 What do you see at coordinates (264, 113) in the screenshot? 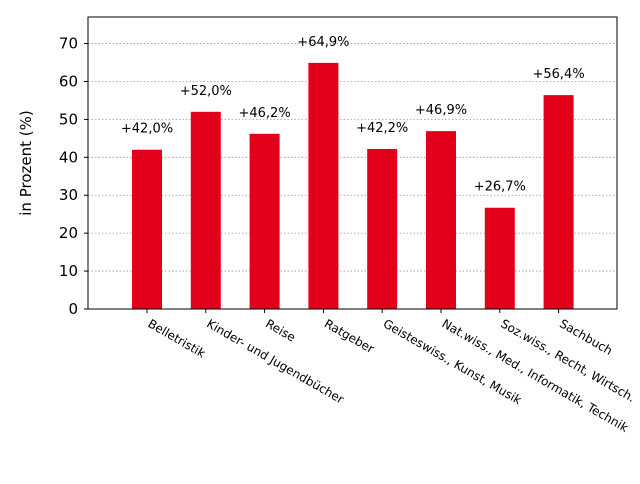
I see `data-label: +46,2%` at bounding box center [264, 113].